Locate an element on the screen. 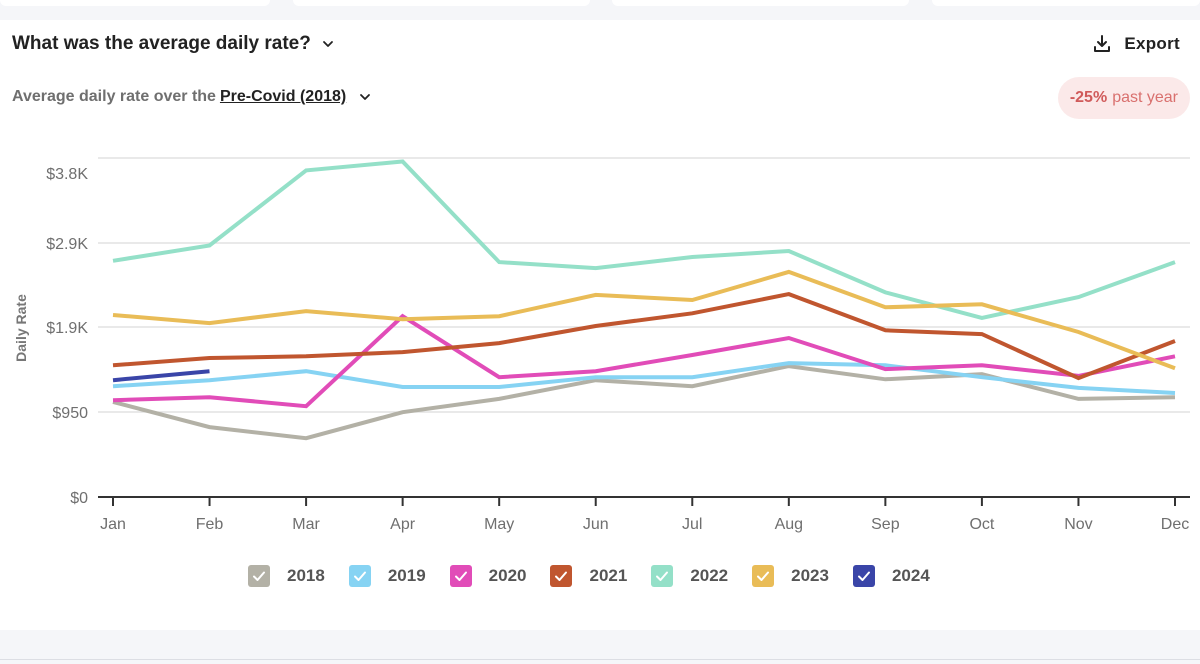  badge-value: -25% is located at coordinates (1088, 97).